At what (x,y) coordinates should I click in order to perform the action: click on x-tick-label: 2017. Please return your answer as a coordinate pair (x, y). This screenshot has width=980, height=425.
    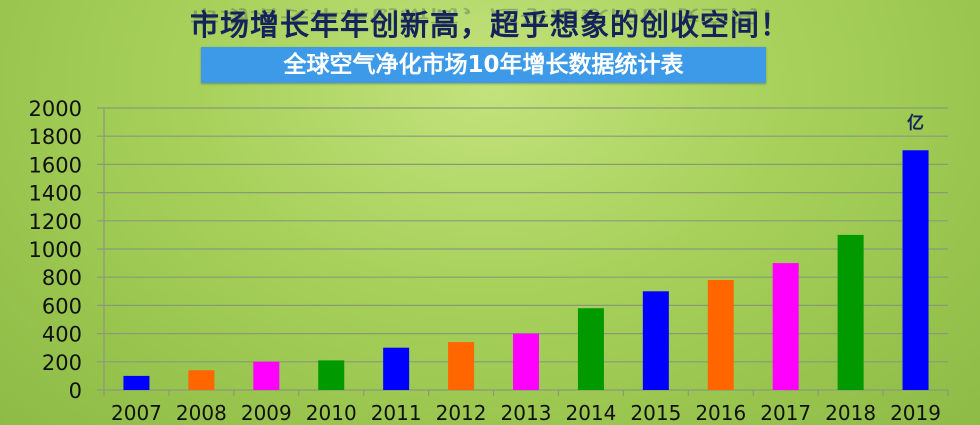
    Looking at the image, I should click on (785, 413).